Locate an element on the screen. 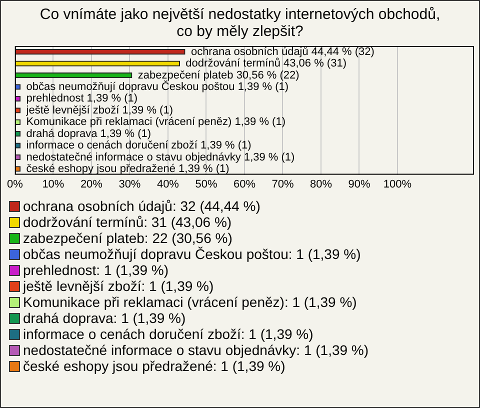 The image size is (480, 408). x-tick-label: 40% is located at coordinates (168, 184).